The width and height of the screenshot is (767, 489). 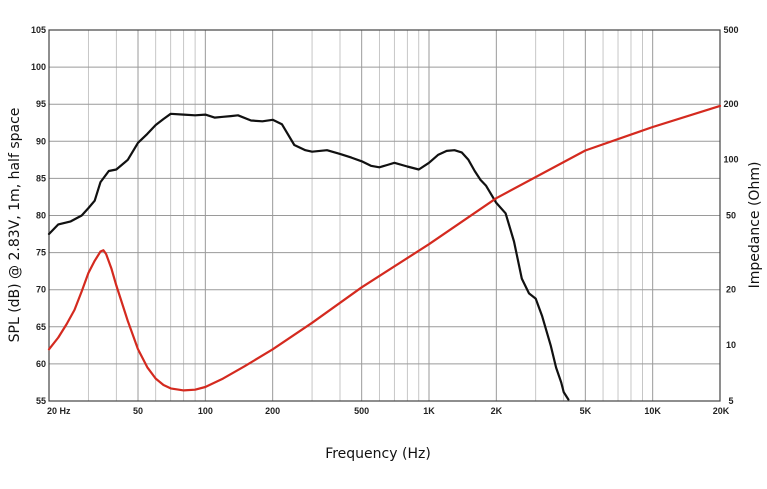 What do you see at coordinates (41, 253) in the screenshot?
I see `y-left-tick-label: 75` at bounding box center [41, 253].